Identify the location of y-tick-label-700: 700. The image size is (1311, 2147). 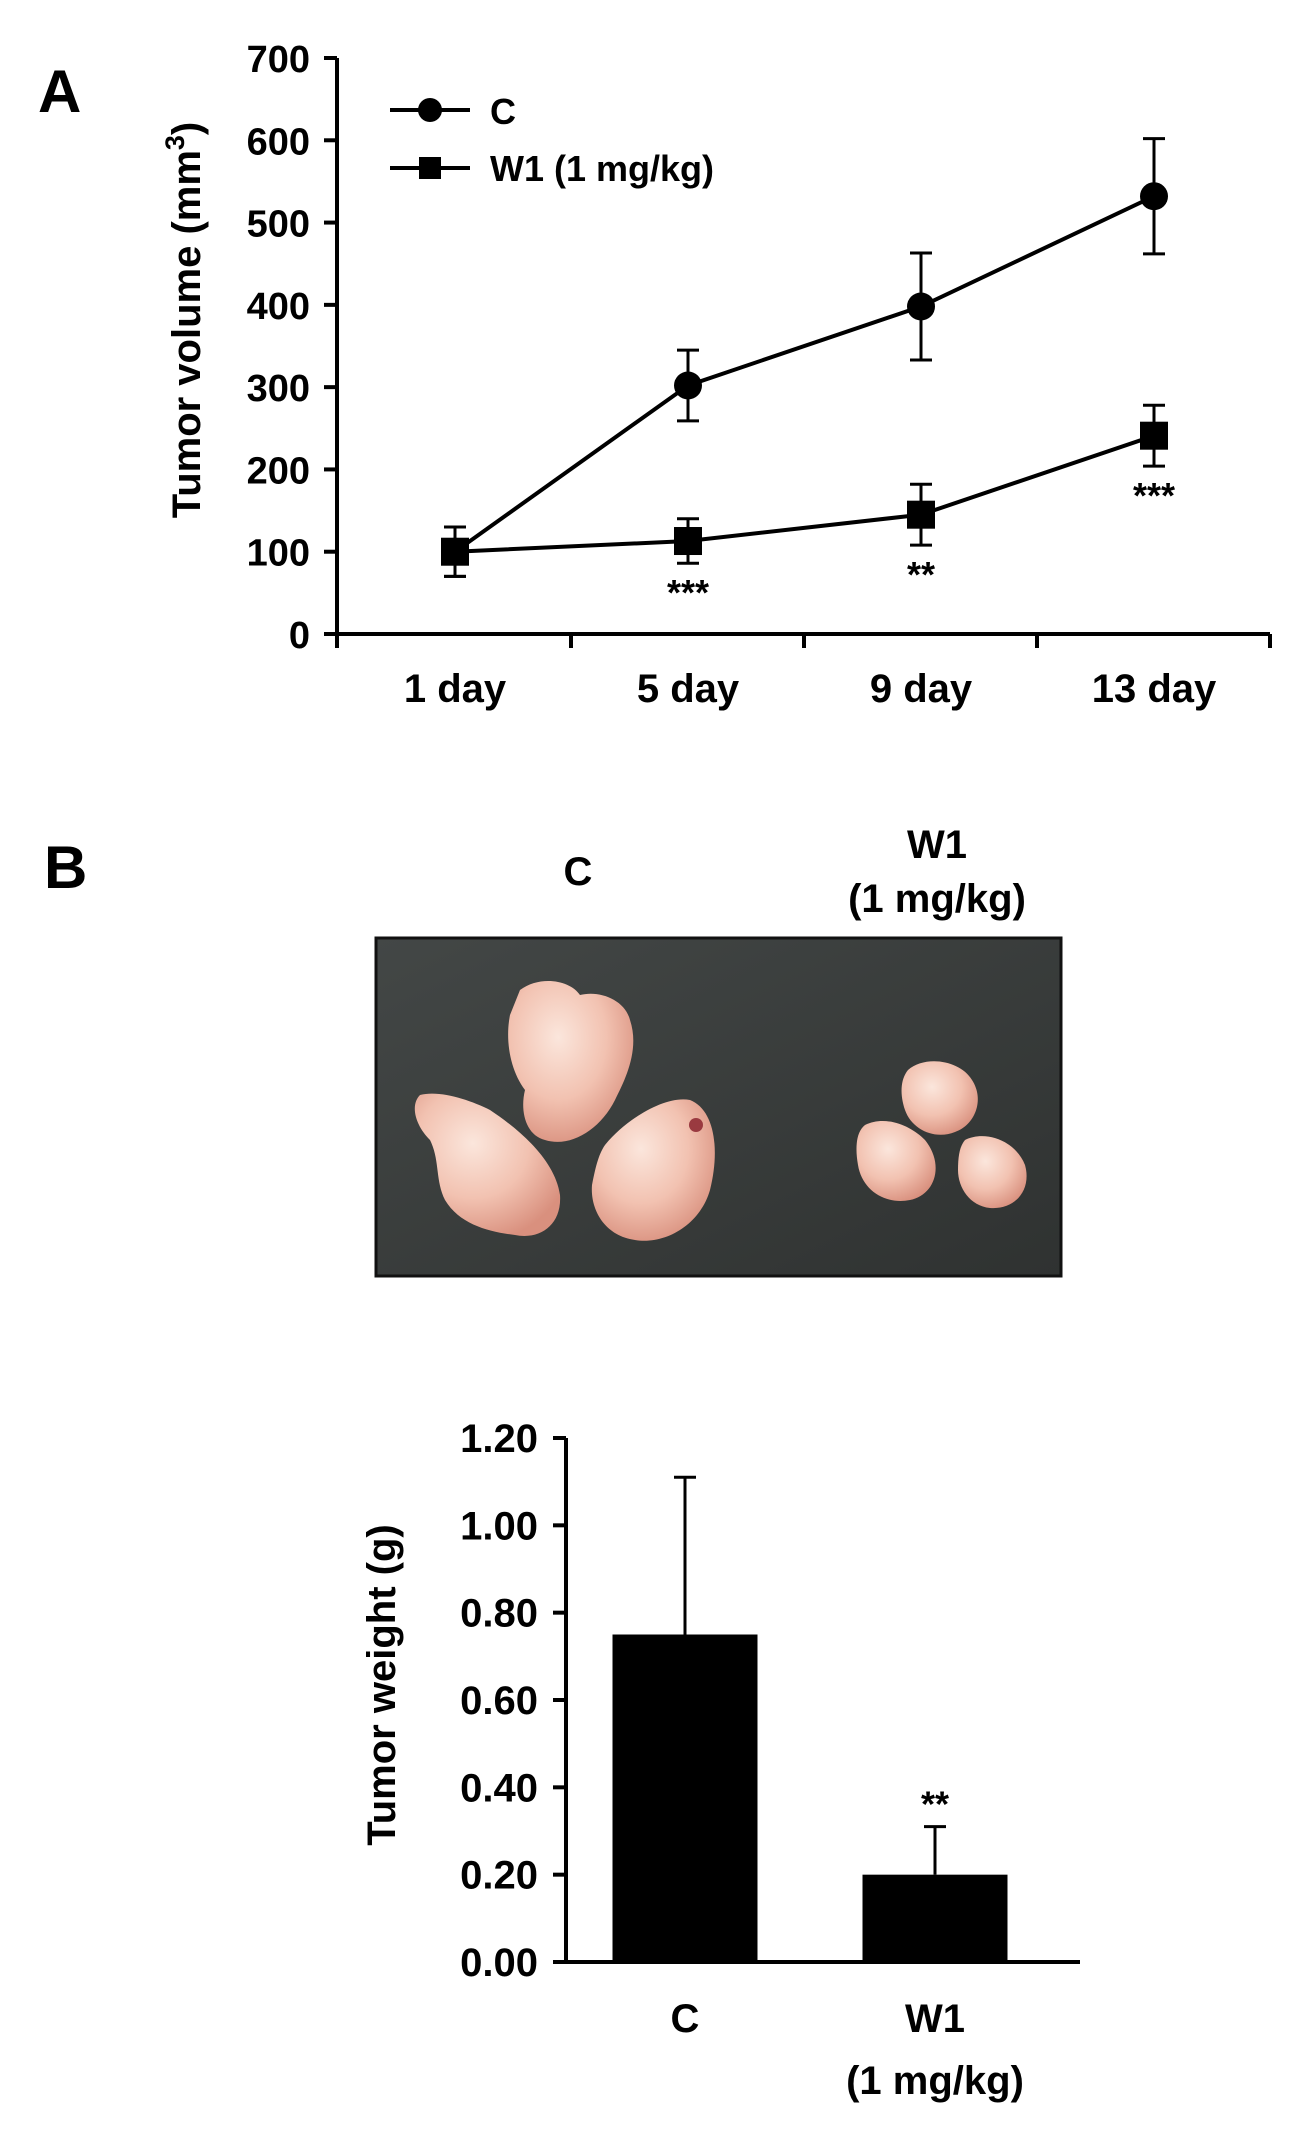
(278, 60).